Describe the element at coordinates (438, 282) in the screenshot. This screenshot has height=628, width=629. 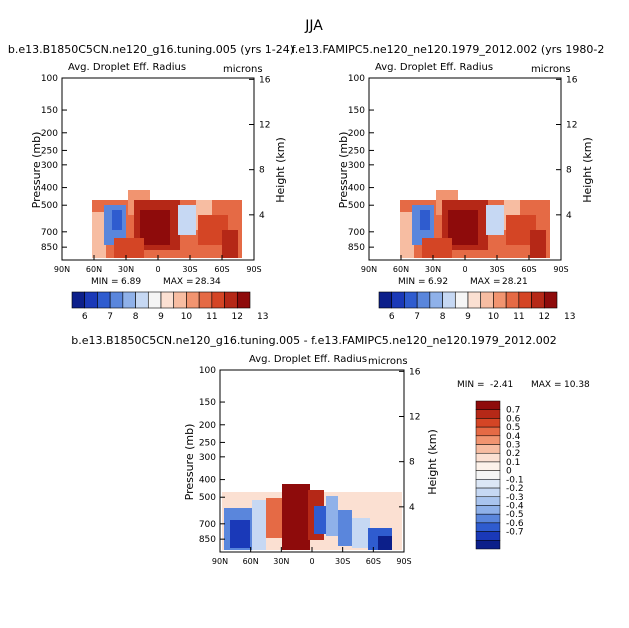
I see `panel-2-min-value: 6.92` at that location.